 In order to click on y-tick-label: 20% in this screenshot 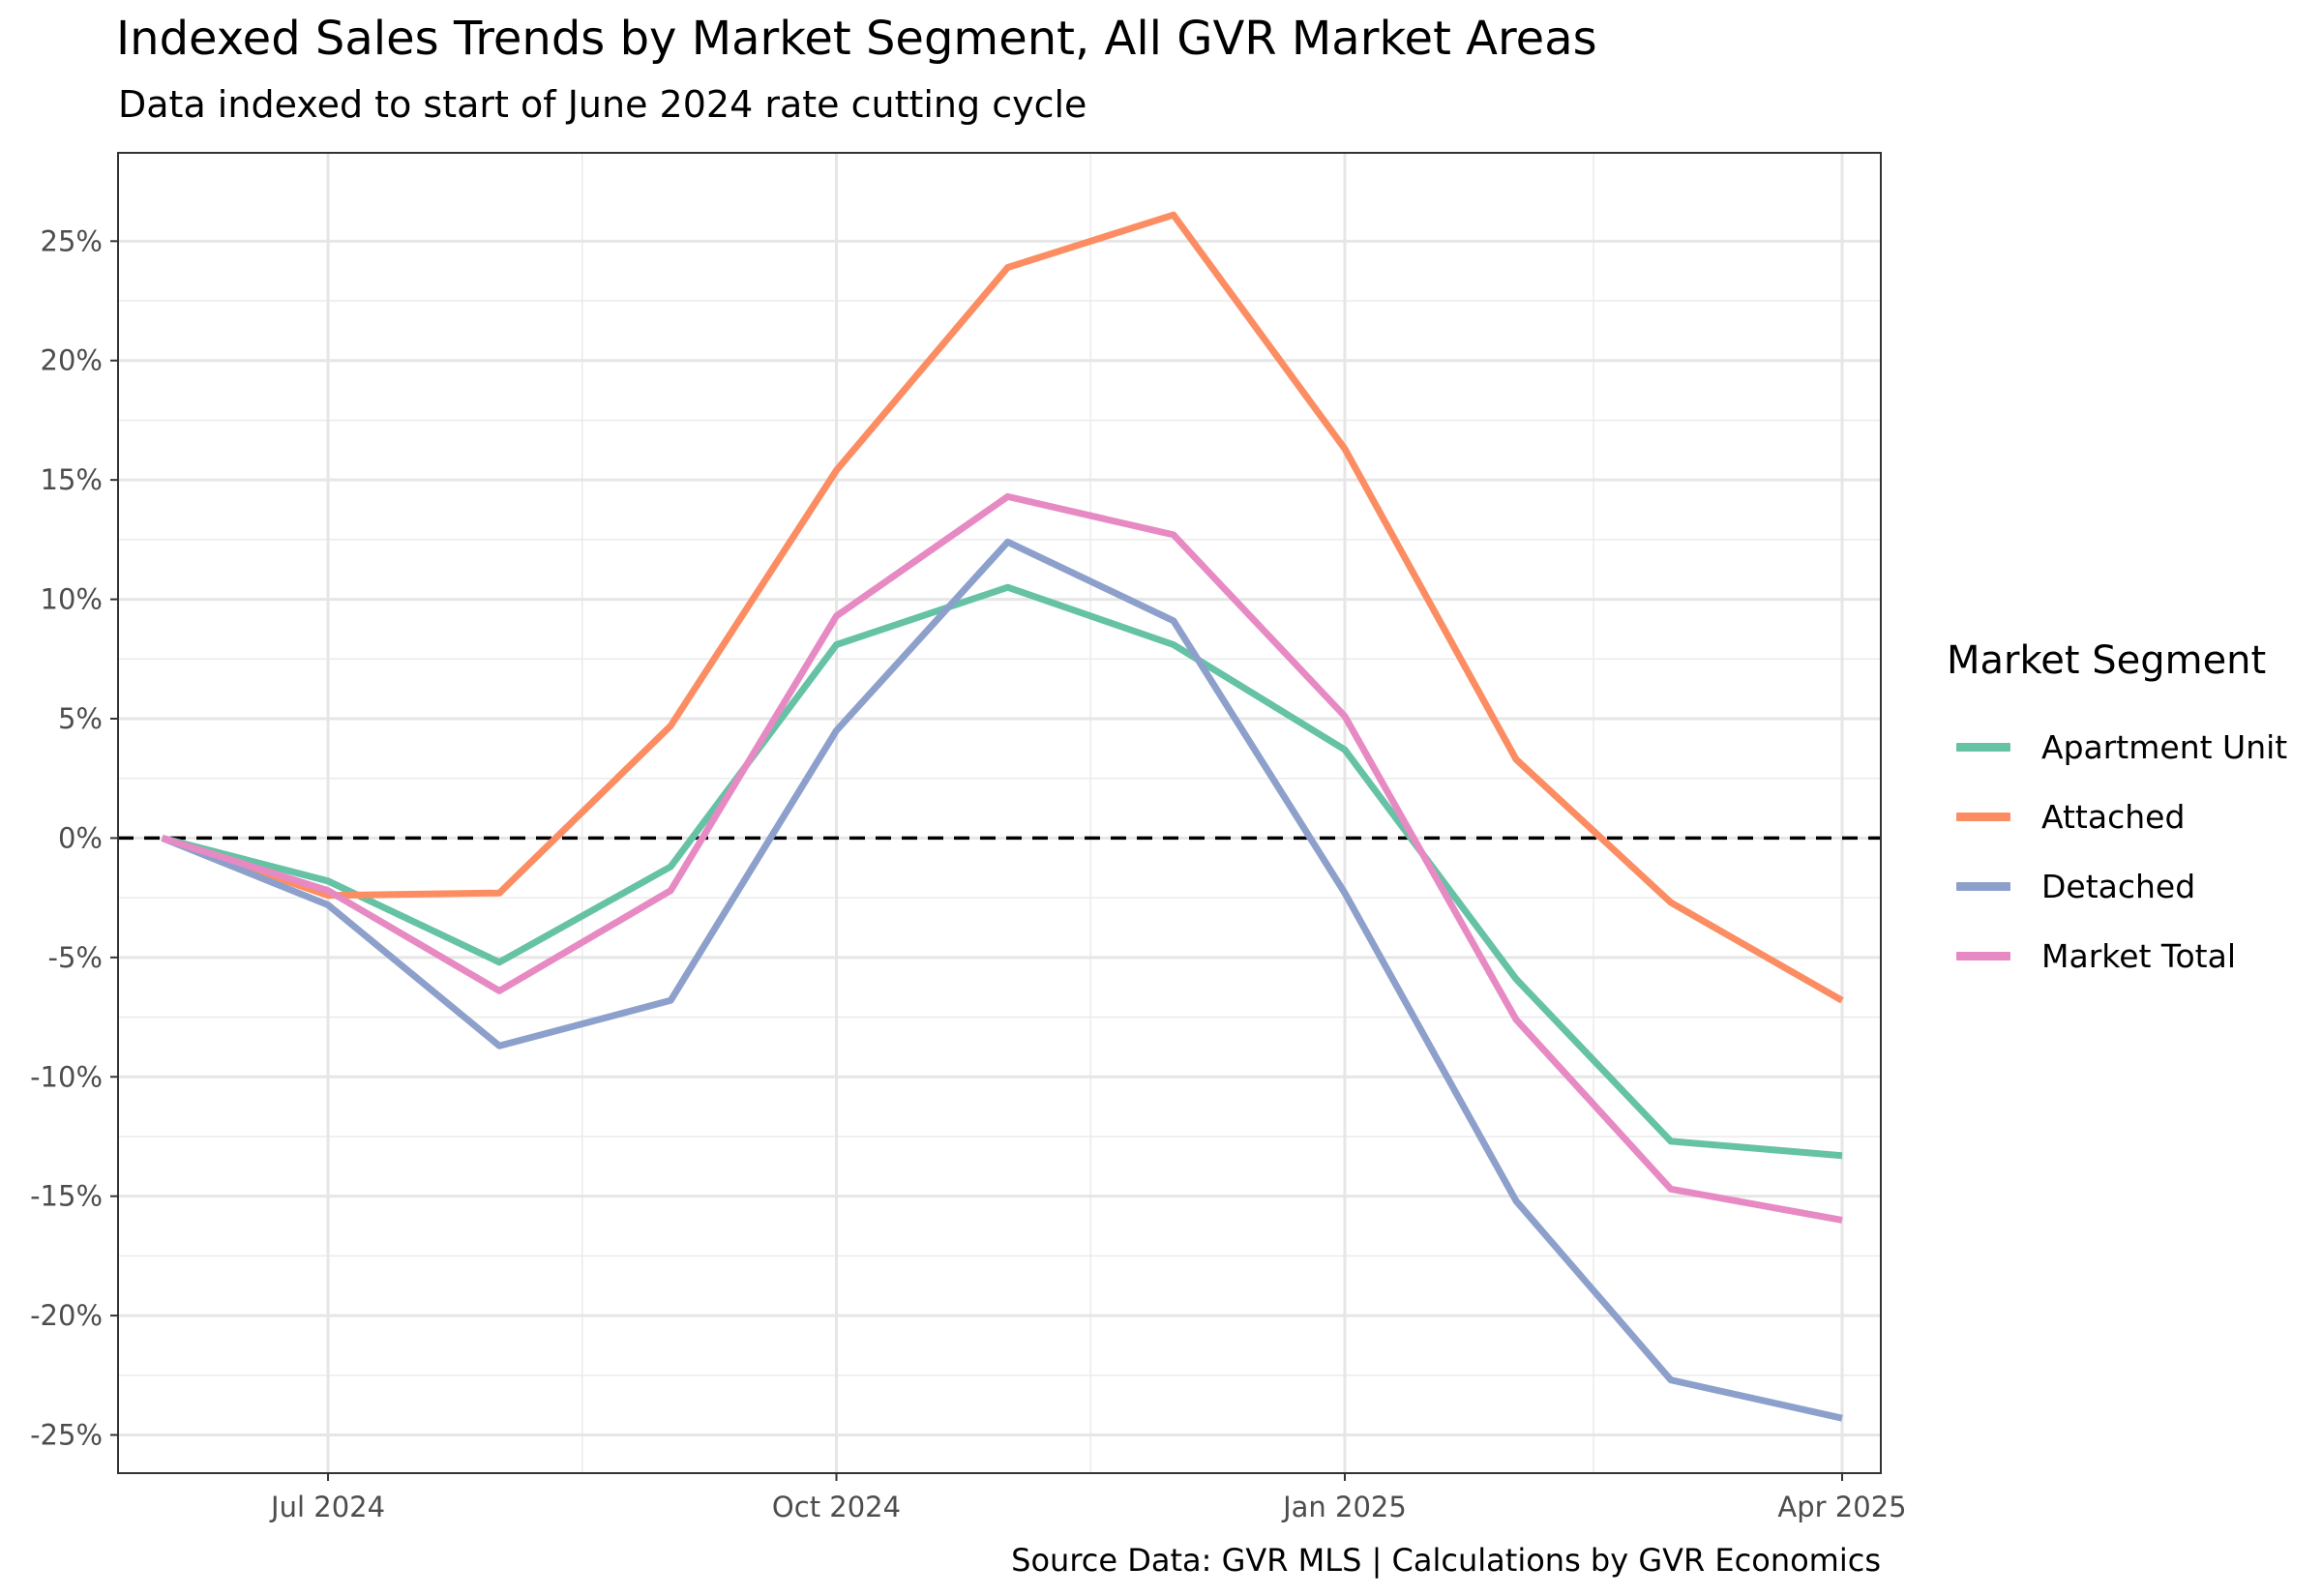, I will do `click(72, 360)`.